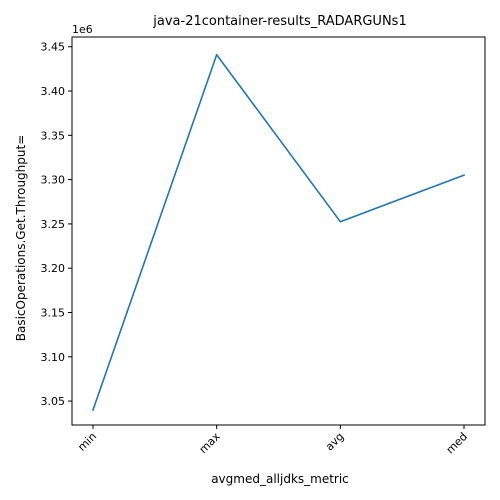 The width and height of the screenshot is (500, 500). What do you see at coordinates (53, 91) in the screenshot?
I see `y-tick-label: 3.40` at bounding box center [53, 91].